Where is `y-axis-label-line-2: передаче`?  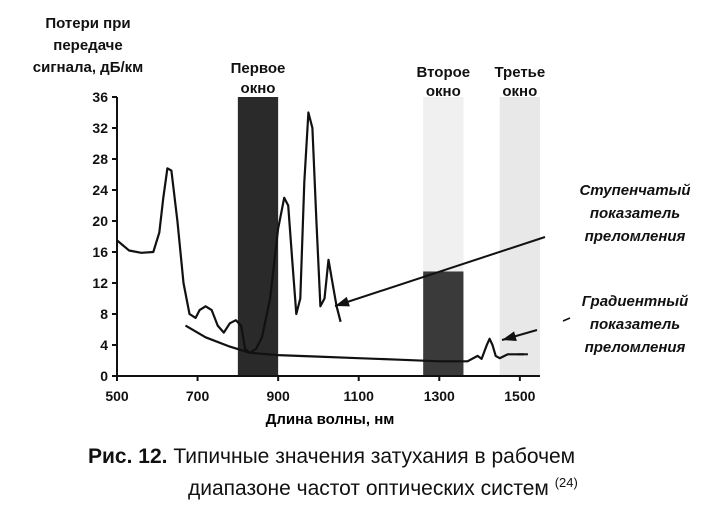 y-axis-label-line-2: передаче is located at coordinates (87, 45).